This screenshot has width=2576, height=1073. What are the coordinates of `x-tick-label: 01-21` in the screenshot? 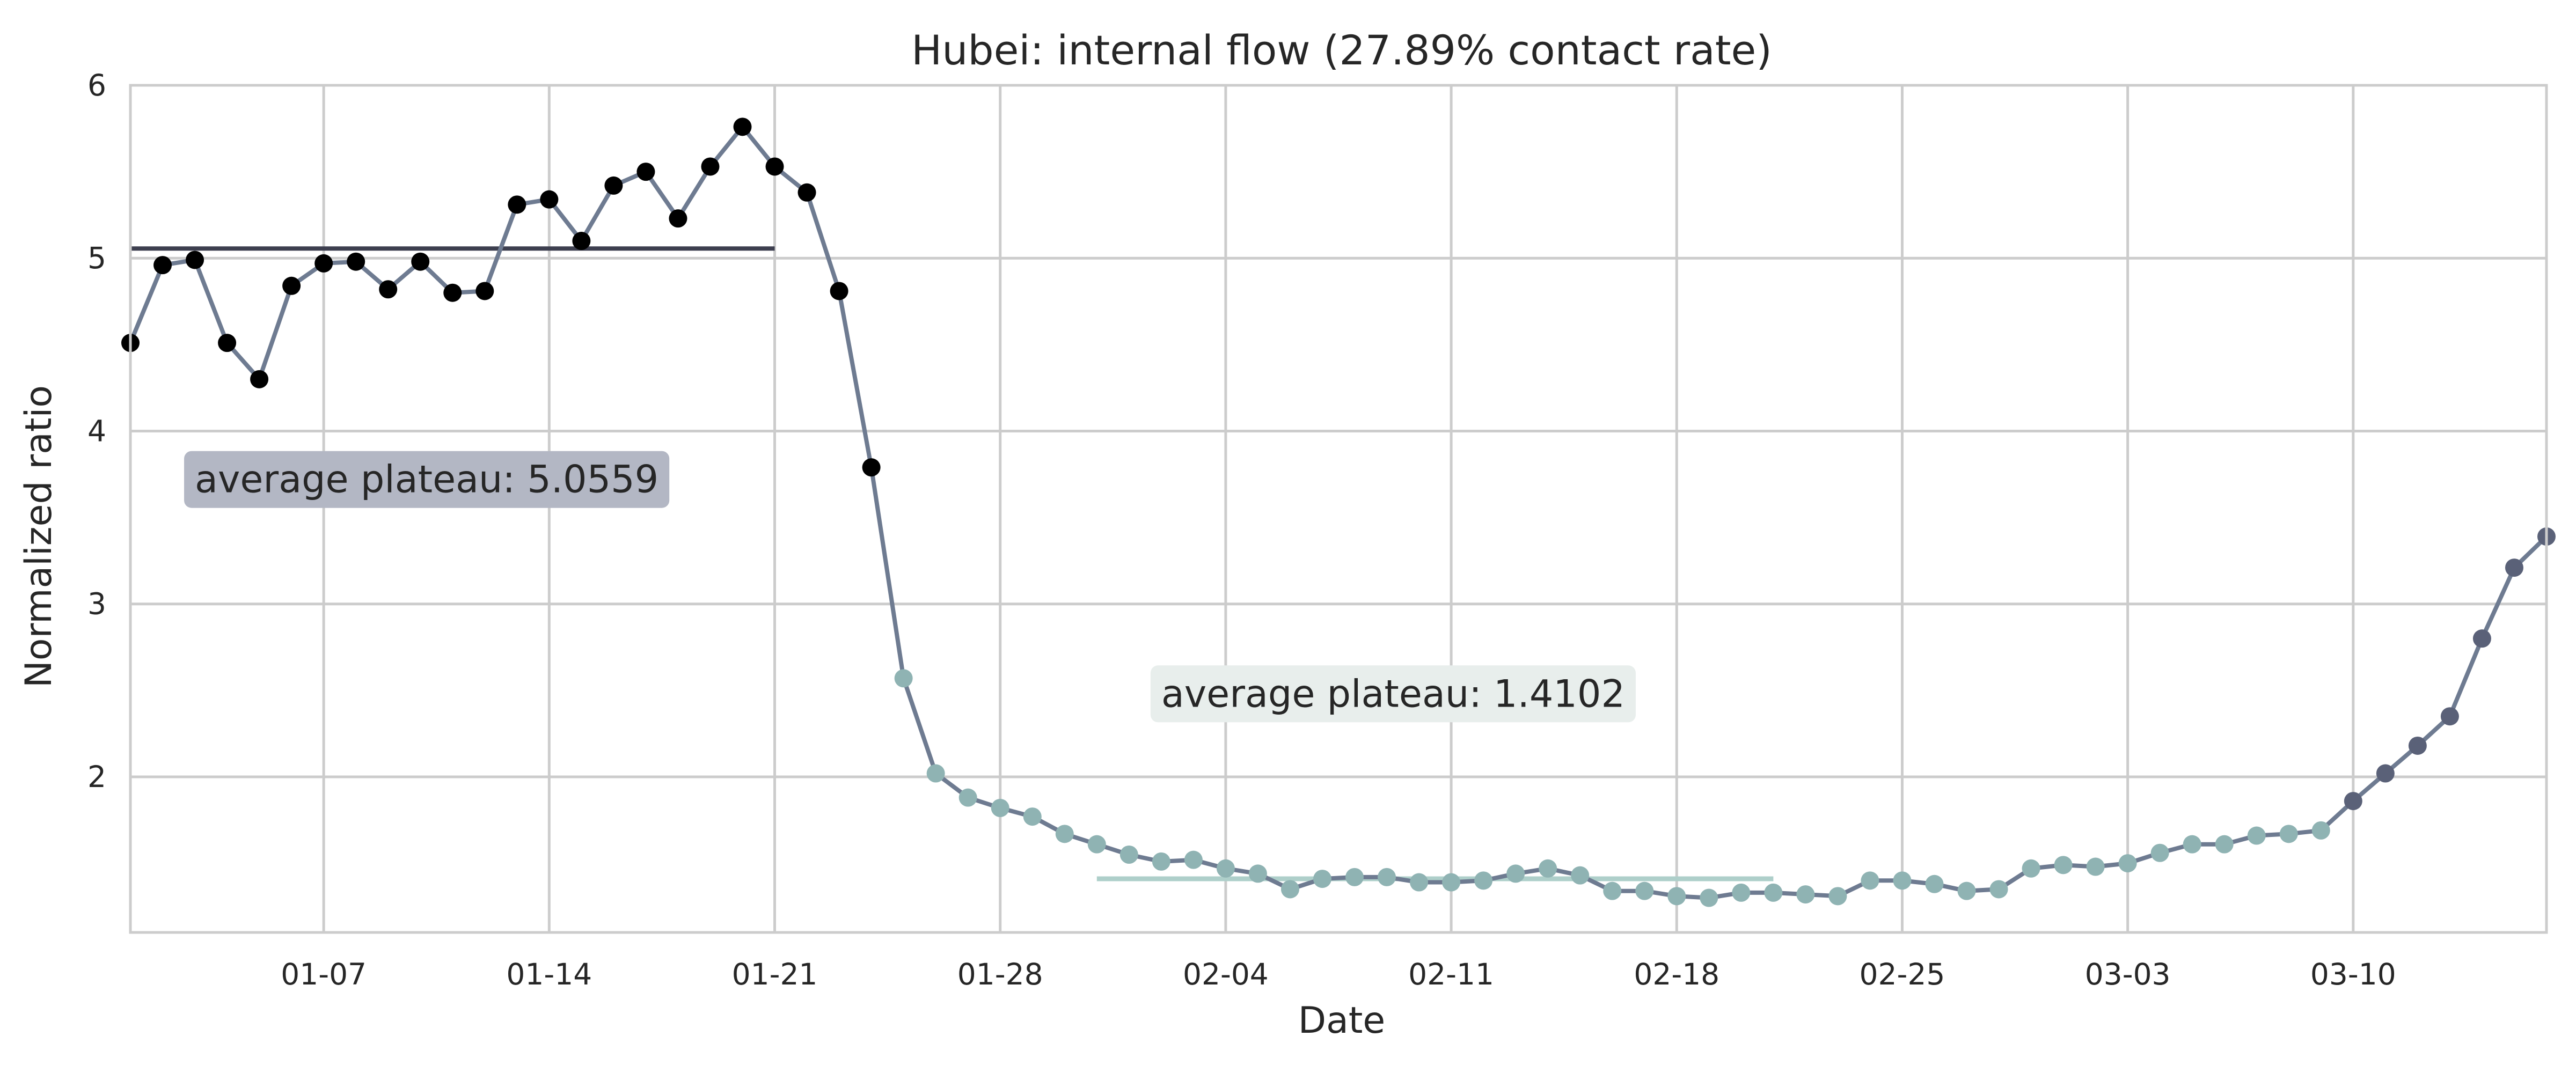 It's located at (775, 974).